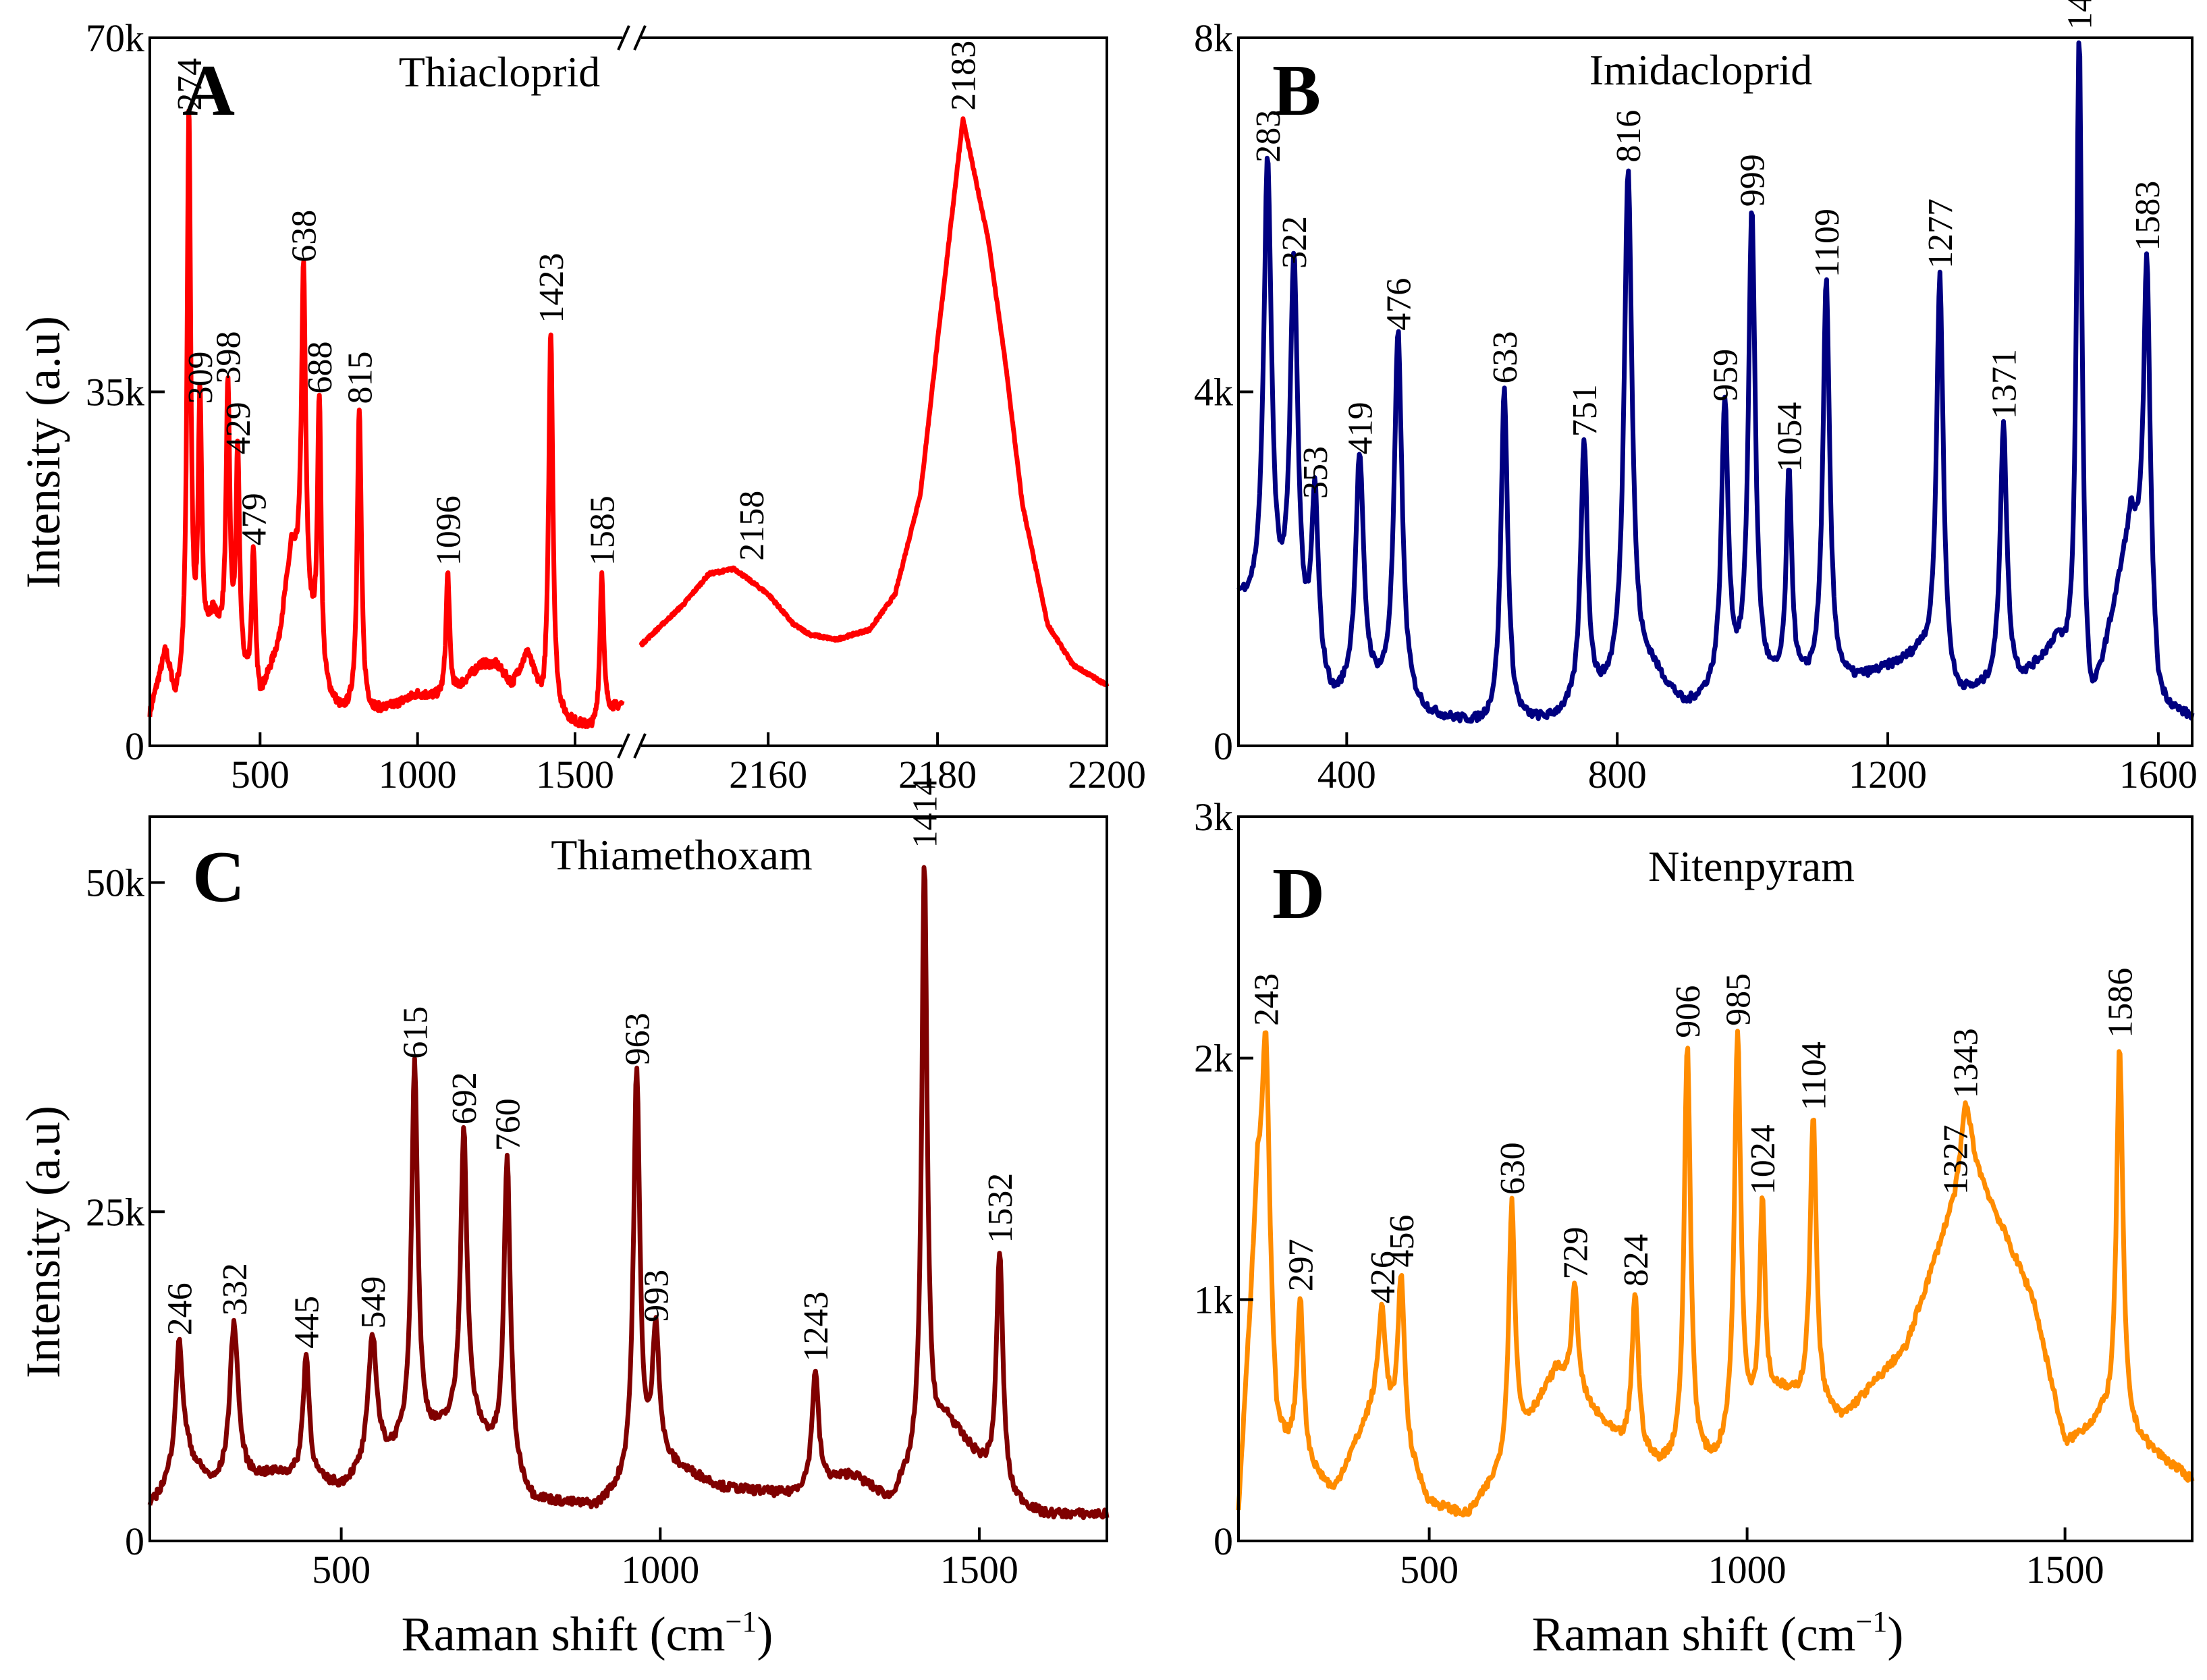 The image size is (2207, 1680). I want to click on peak-label: 274, so click(190, 85).